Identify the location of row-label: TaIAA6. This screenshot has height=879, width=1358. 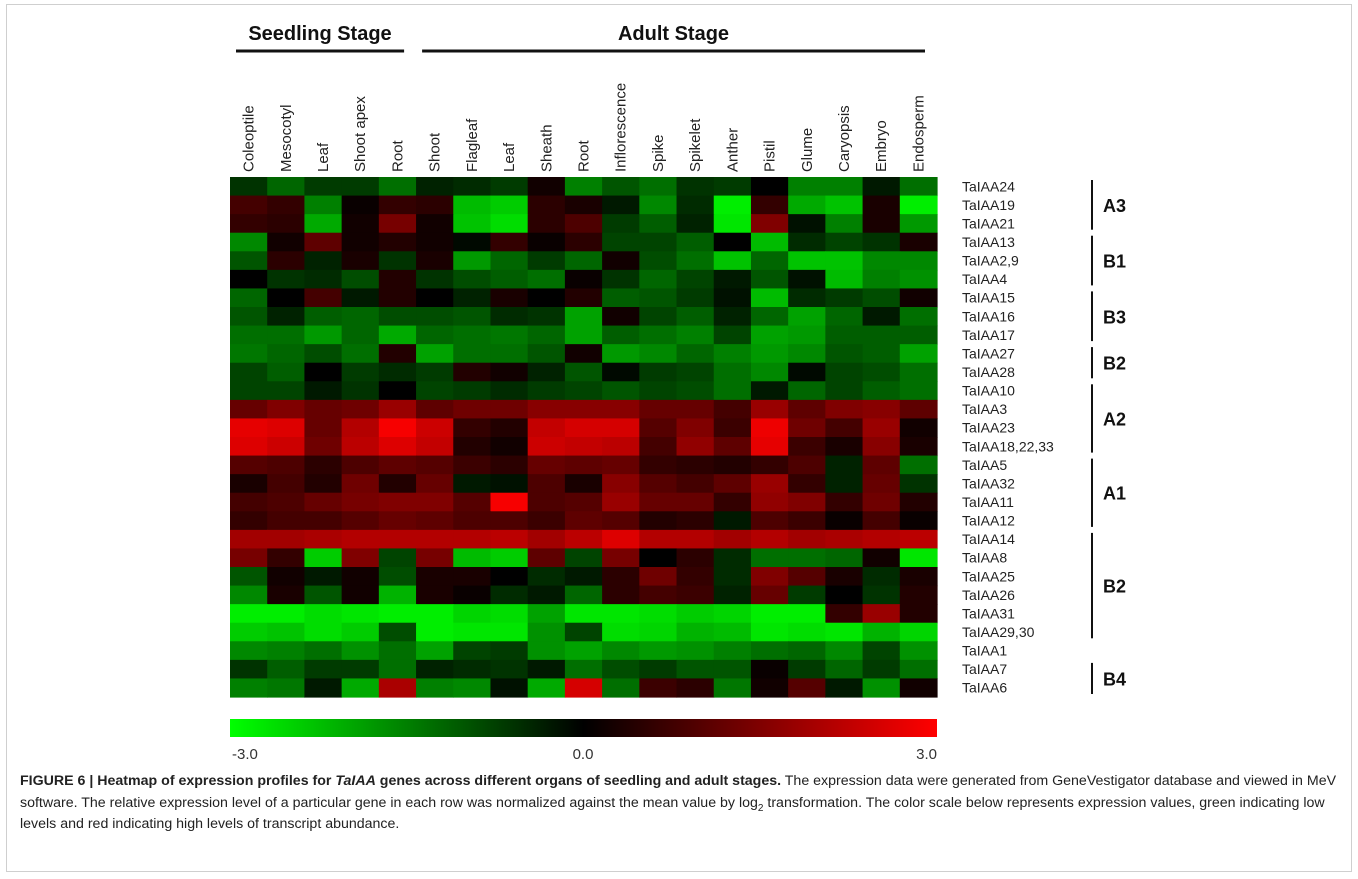
(984, 688).